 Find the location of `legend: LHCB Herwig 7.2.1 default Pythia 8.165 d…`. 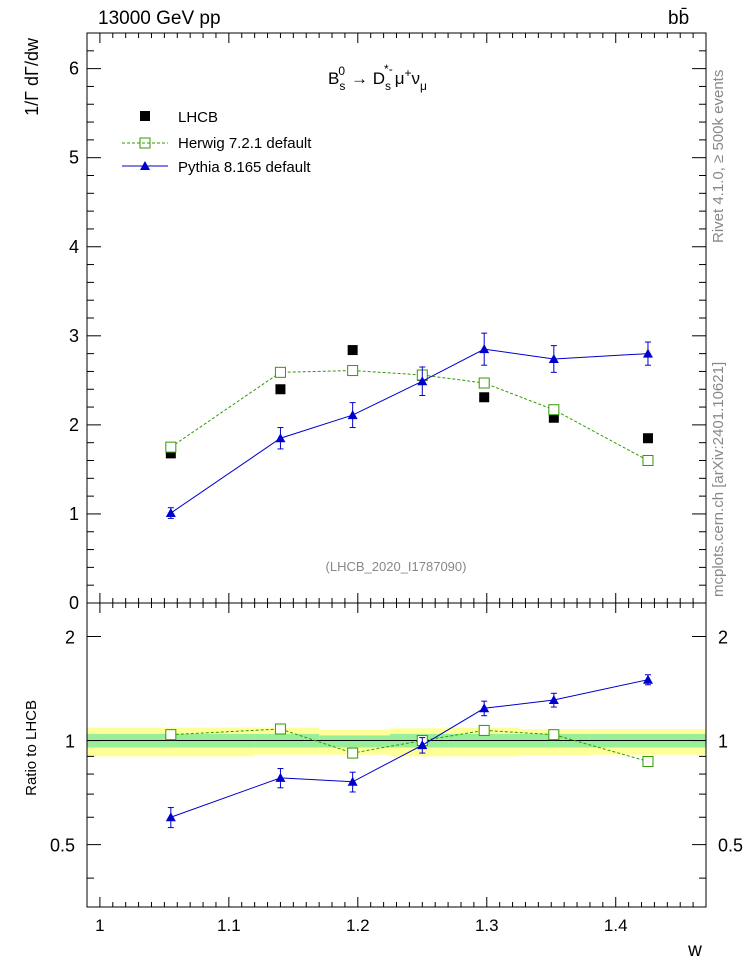

legend: LHCB Herwig 7.2.1 default Pythia 8.165 d… is located at coordinates (217, 142).